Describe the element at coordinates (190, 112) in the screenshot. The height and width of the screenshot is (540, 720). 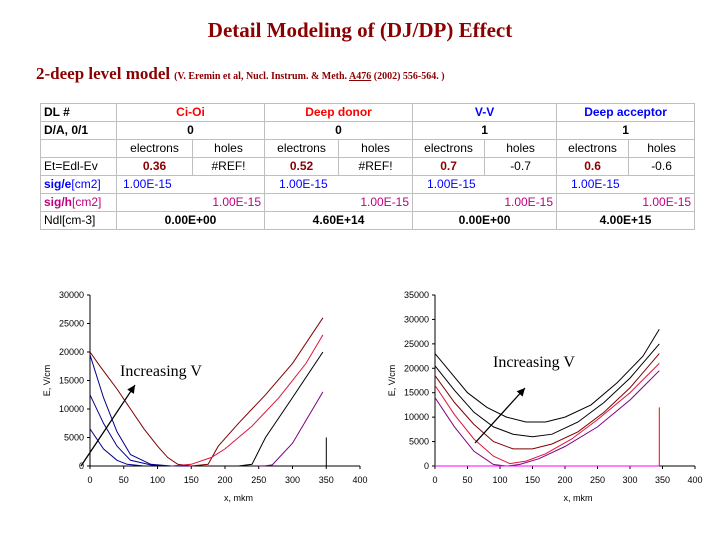
I see `level-ci-oi: Ci-Oi` at that location.